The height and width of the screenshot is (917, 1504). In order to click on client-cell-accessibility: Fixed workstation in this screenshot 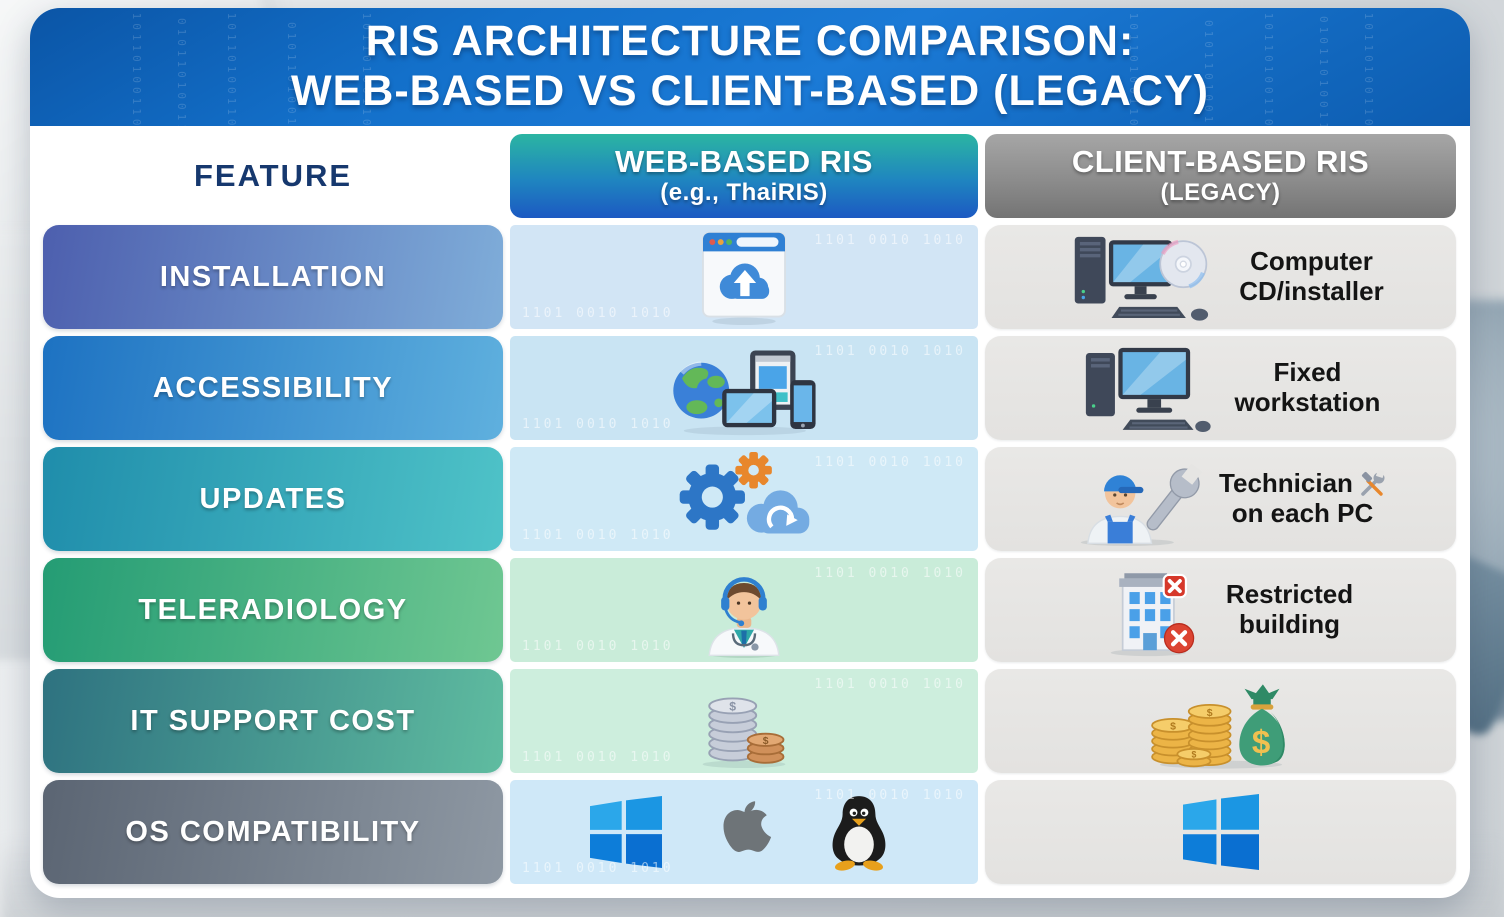, I will do `click(1220, 388)`.